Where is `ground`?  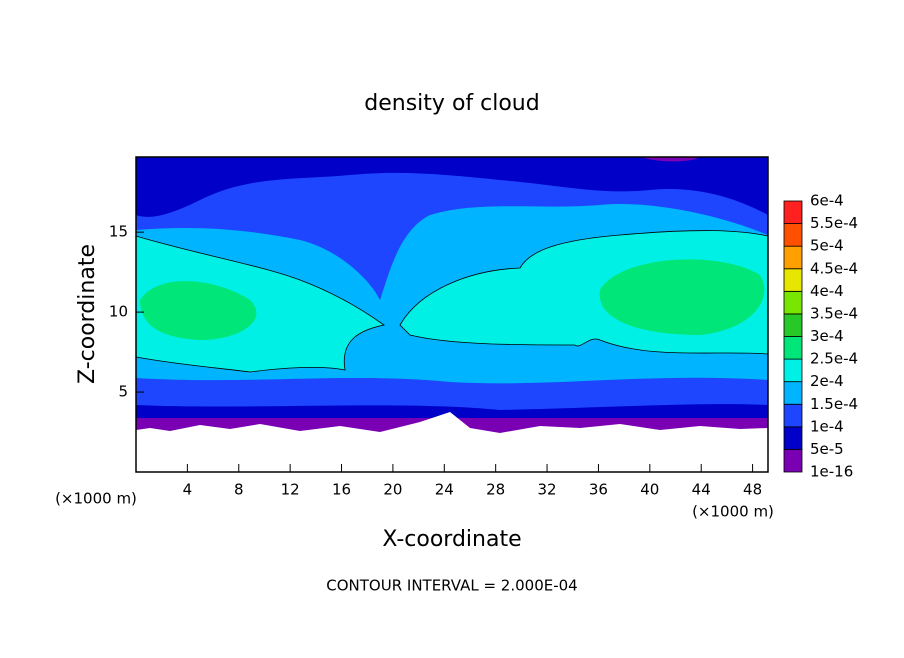
ground is located at coordinates (452, 442).